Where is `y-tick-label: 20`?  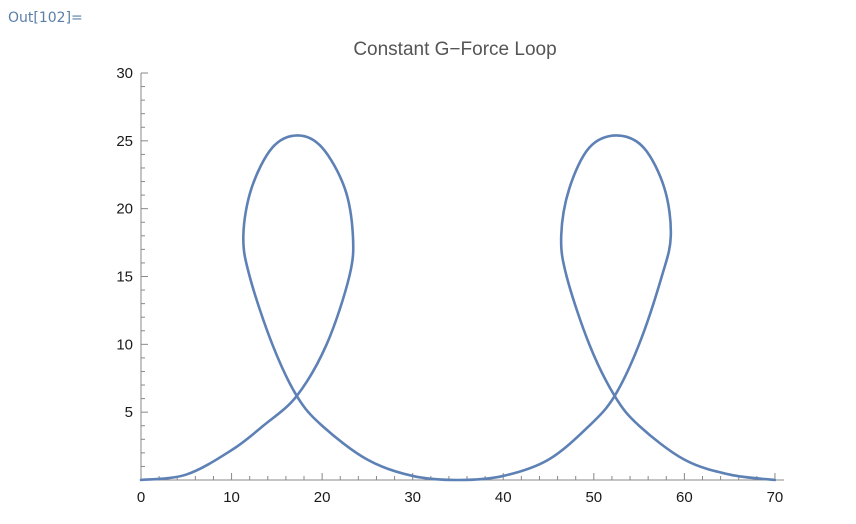 y-tick-label: 20 is located at coordinates (124, 209).